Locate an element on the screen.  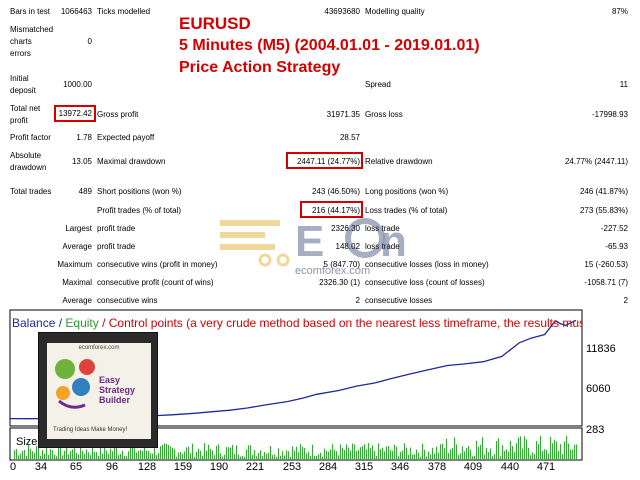
gear-green is located at coordinates (65, 369).